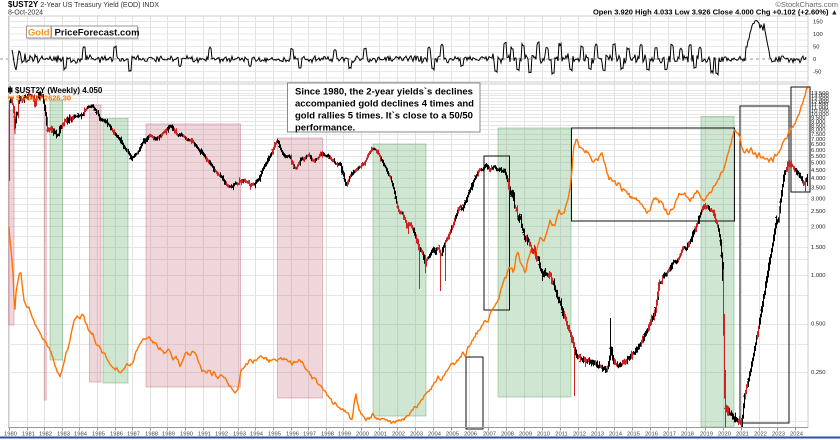  Describe the element at coordinates (398, 435) in the screenshot. I see `svg-text: 2002` at that location.